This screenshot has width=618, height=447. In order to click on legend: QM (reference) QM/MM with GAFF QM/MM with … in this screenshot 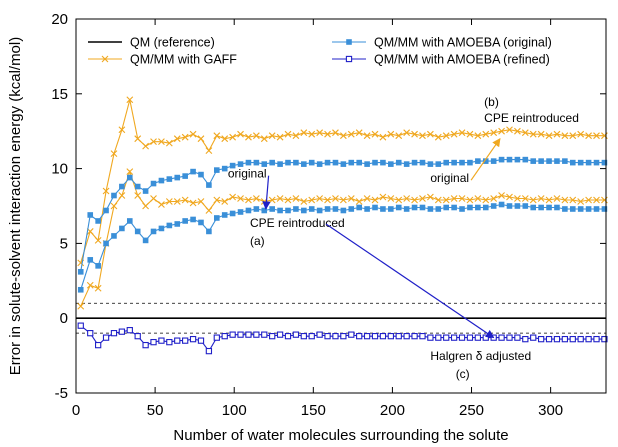, I will do `click(320, 51)`.